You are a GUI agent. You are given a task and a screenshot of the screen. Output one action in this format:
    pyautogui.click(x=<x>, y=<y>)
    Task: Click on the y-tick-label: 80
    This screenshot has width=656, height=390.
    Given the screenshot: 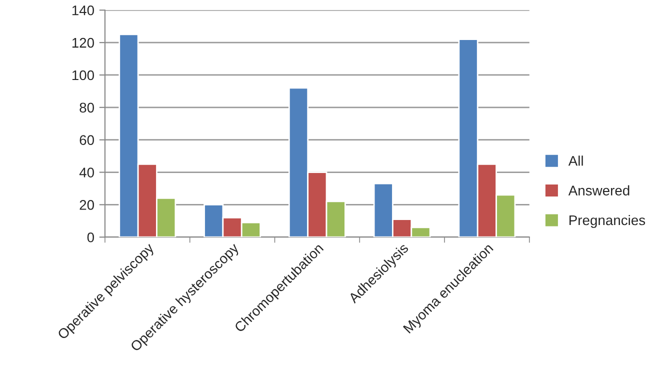 What is the action you would take?
    pyautogui.click(x=87, y=107)
    